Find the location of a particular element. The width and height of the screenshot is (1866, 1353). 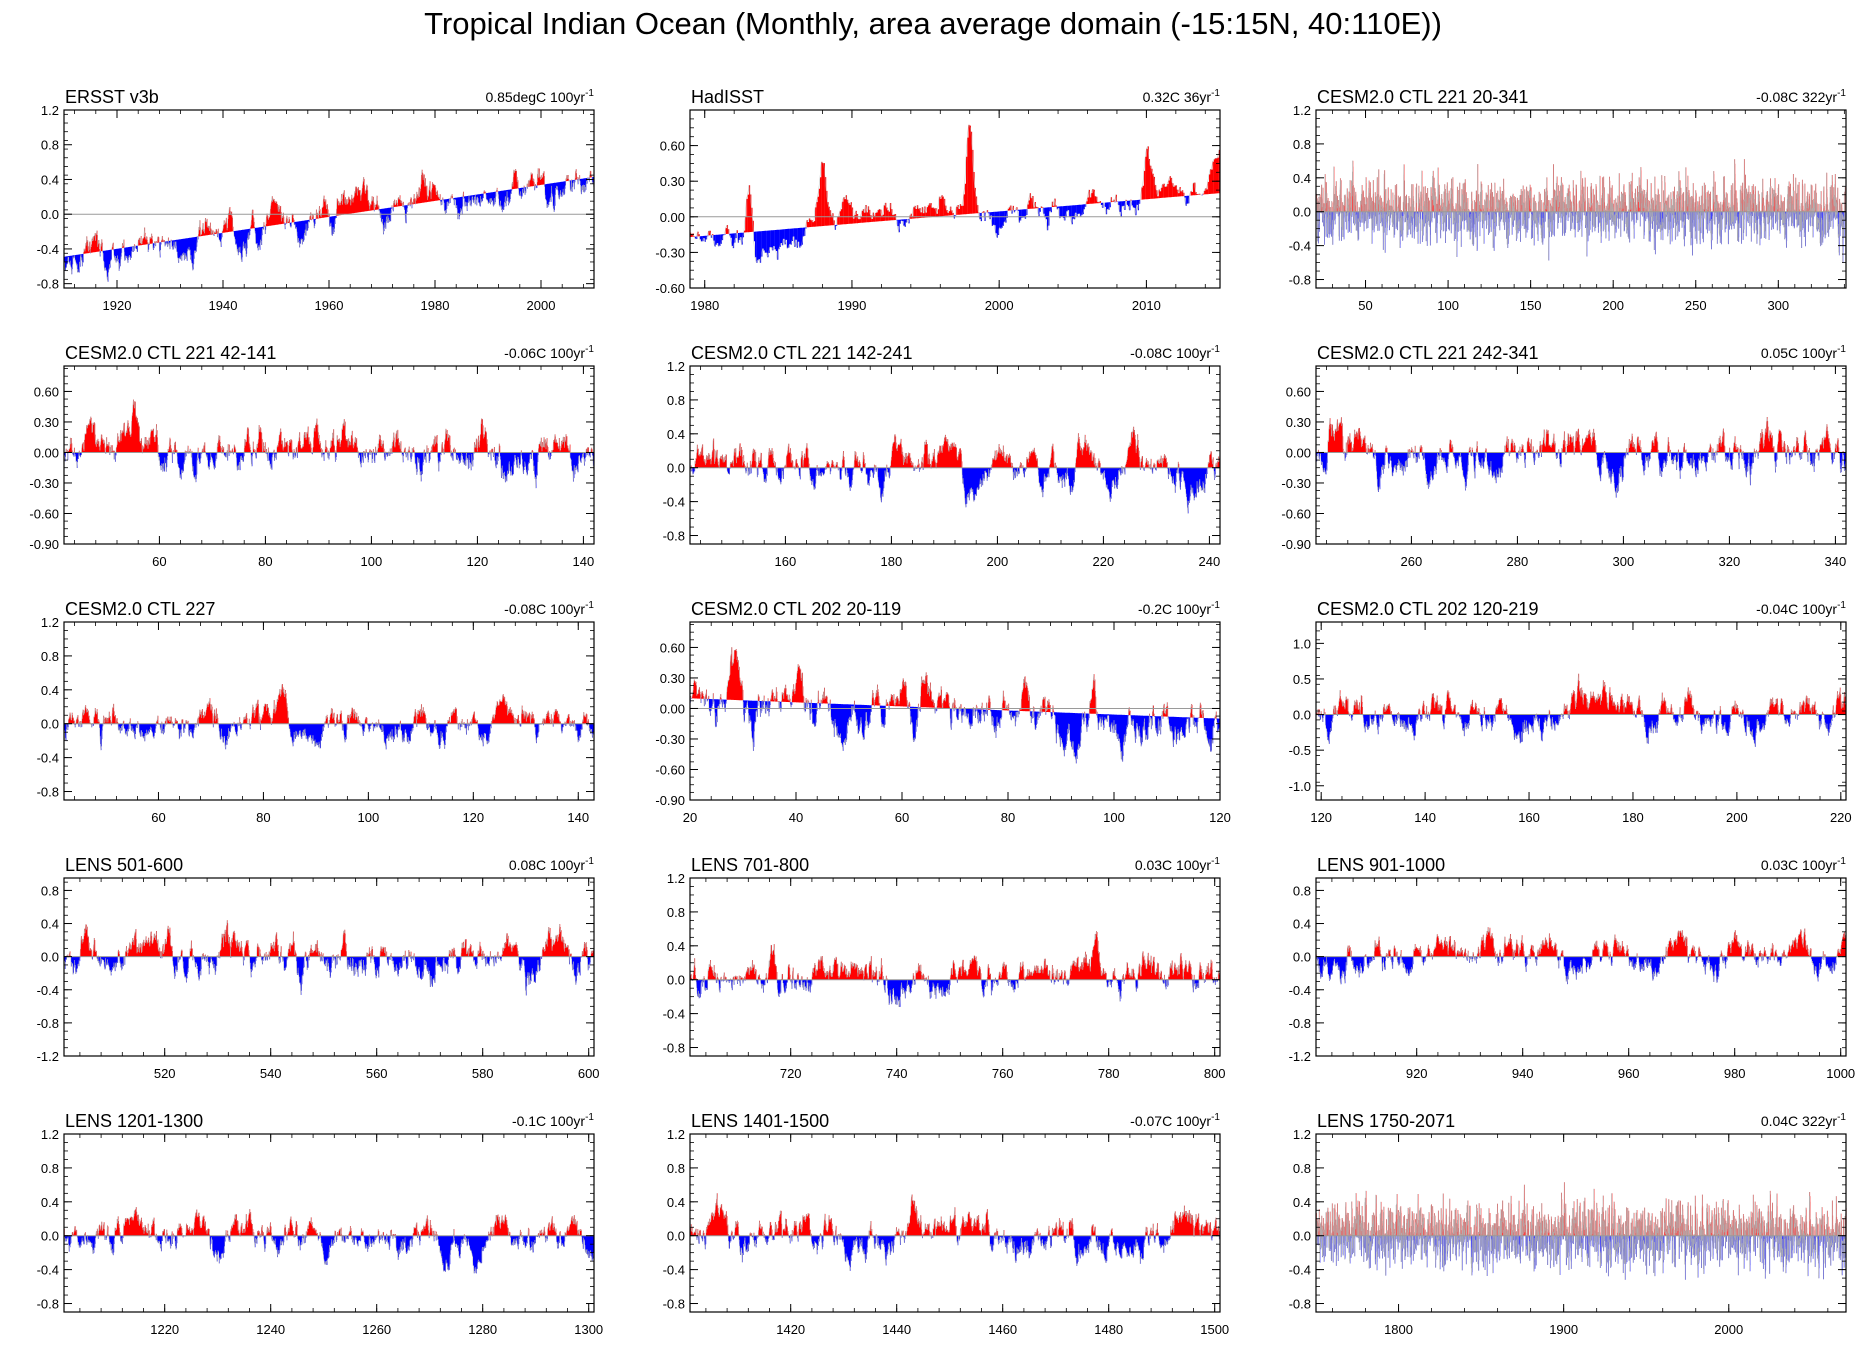

x-tick-label: 2010 is located at coordinates (1146, 305).